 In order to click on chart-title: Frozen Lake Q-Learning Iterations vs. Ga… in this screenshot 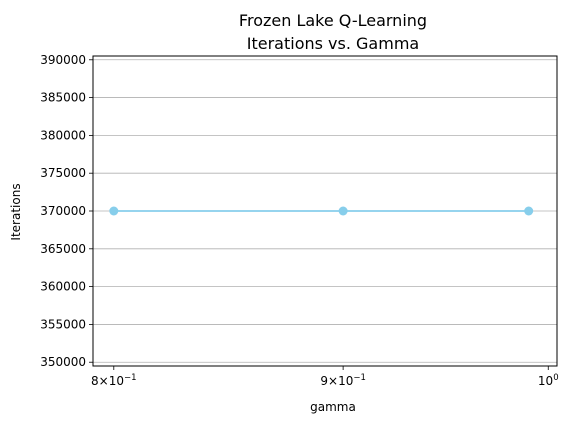, I will do `click(333, 32)`.